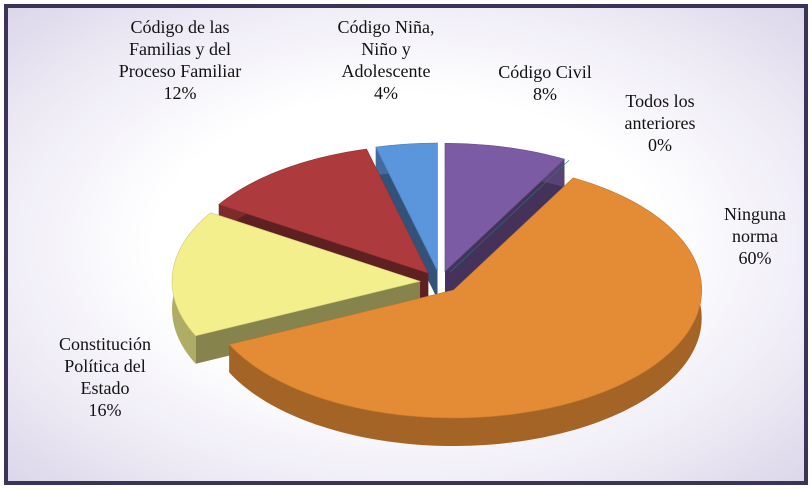  I want to click on slice-label: Todos los anteriores, so click(660, 112).